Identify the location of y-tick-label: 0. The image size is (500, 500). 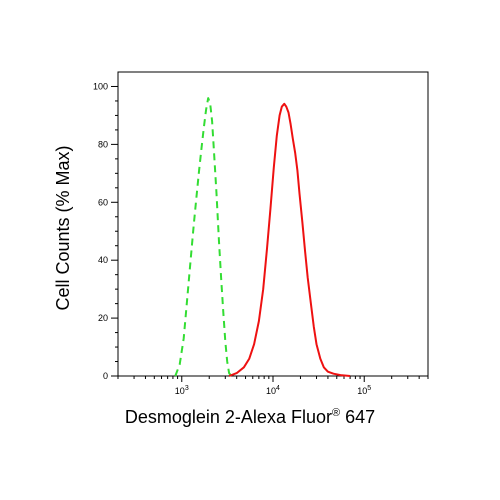
(105, 376).